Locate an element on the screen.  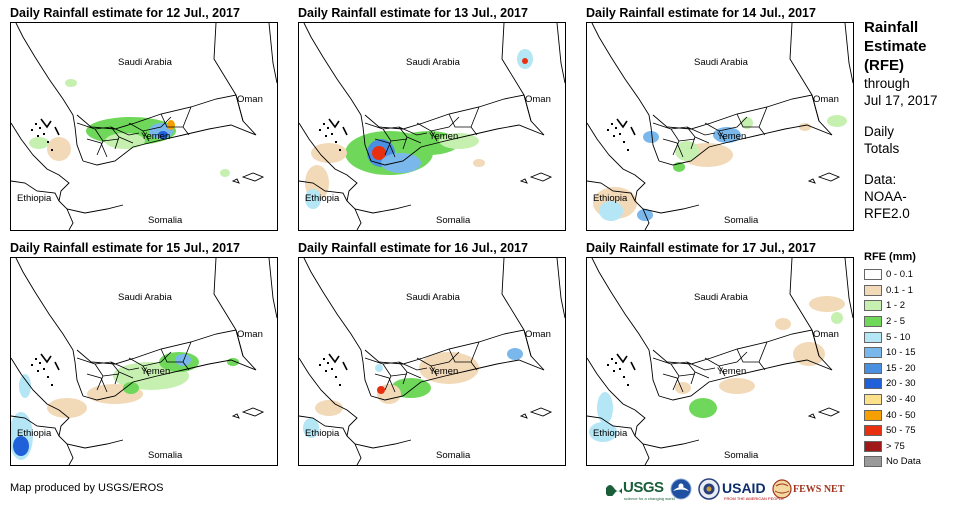
legend-item: 20 - 30 is located at coordinates (892, 384).